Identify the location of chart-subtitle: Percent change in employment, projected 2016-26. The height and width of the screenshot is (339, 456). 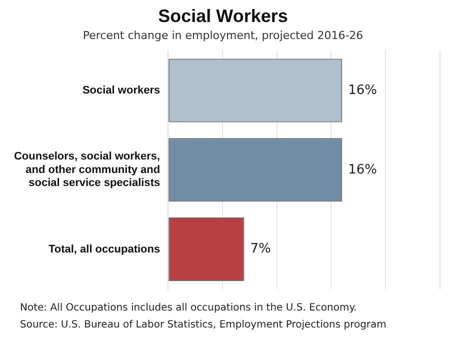
(223, 35).